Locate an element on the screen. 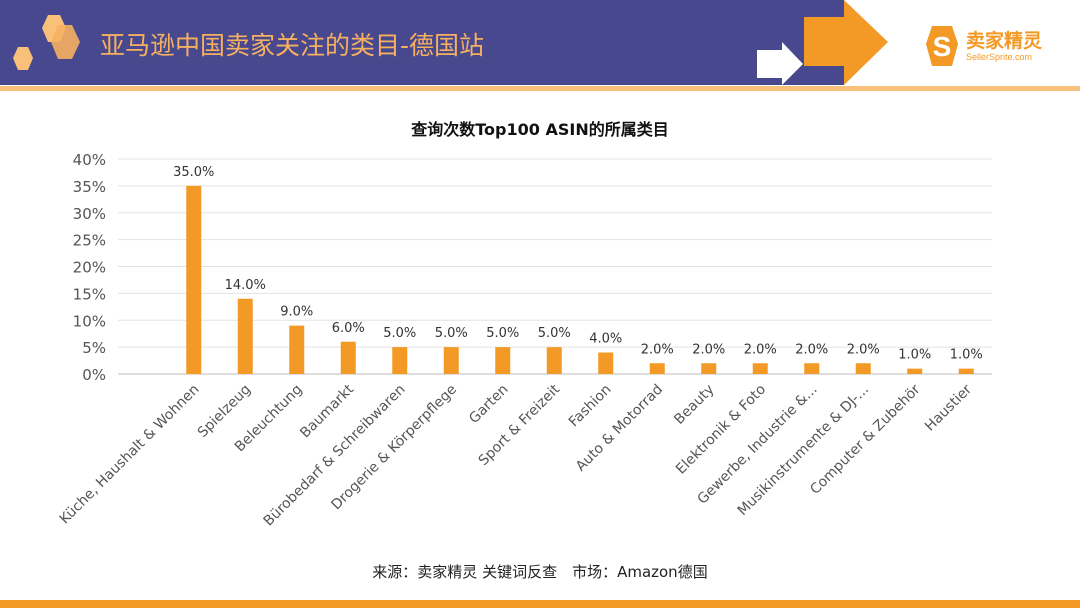 The image size is (1080, 608). header-banner is located at coordinates (422, 42).